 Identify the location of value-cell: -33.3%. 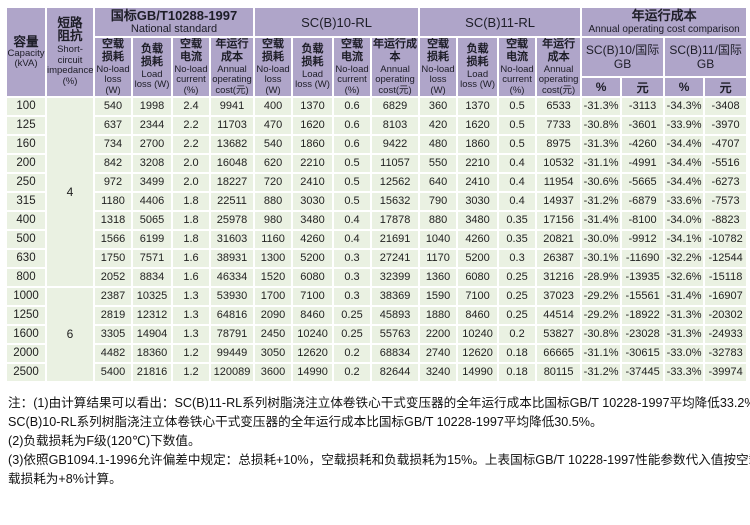
(684, 372).